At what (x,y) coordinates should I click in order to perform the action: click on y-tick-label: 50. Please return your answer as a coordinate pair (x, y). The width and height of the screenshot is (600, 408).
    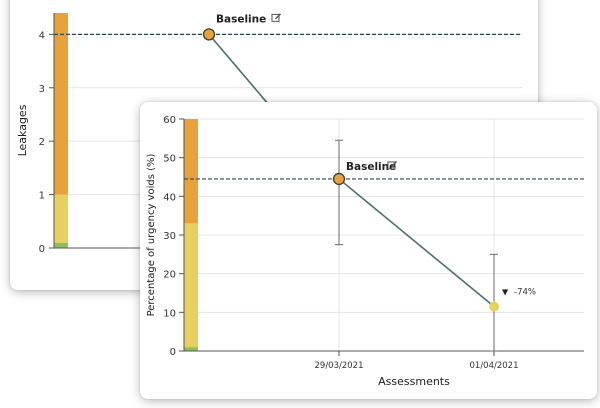
    Looking at the image, I should click on (169, 159).